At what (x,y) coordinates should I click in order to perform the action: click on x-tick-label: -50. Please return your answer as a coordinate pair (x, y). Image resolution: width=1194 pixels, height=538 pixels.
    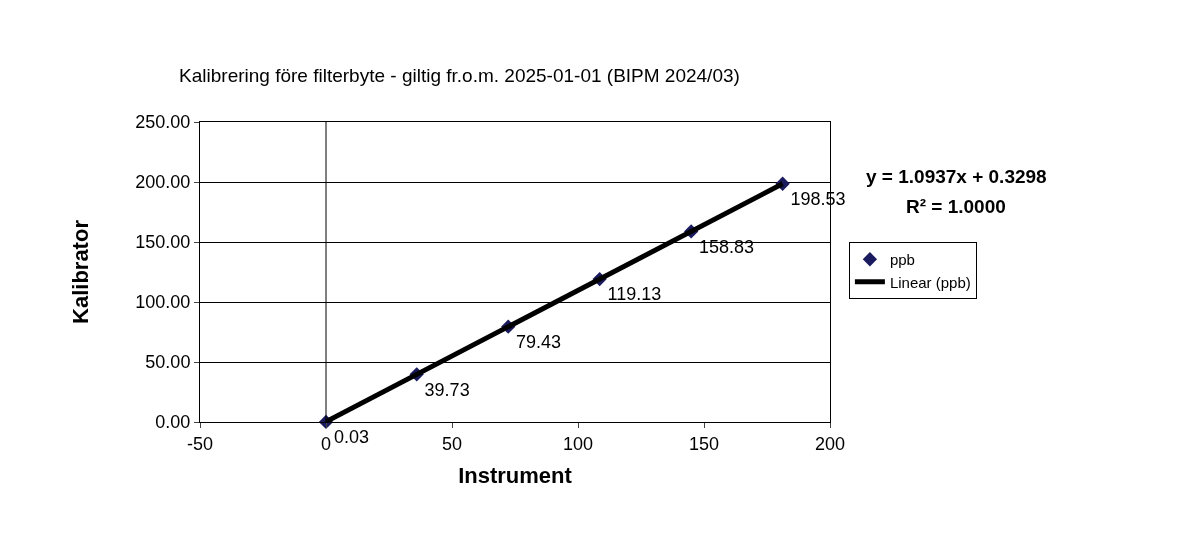
    Looking at the image, I should click on (200, 443).